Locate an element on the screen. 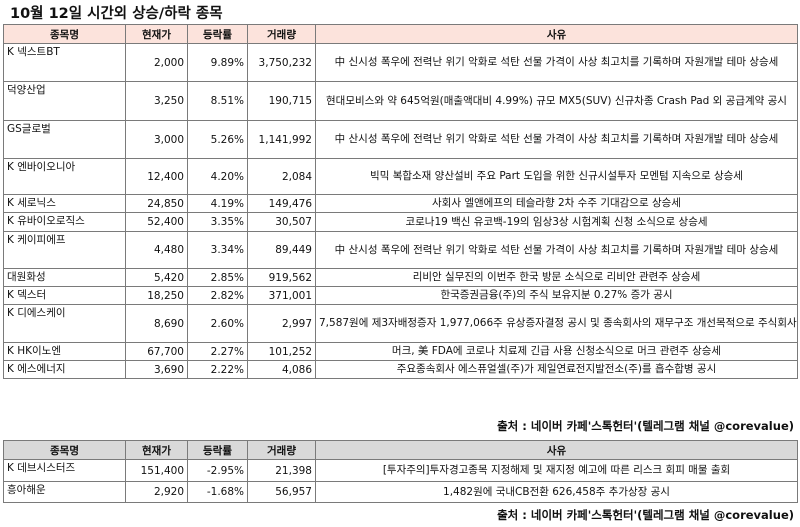  price-cell: 151,400 is located at coordinates (156, 470).